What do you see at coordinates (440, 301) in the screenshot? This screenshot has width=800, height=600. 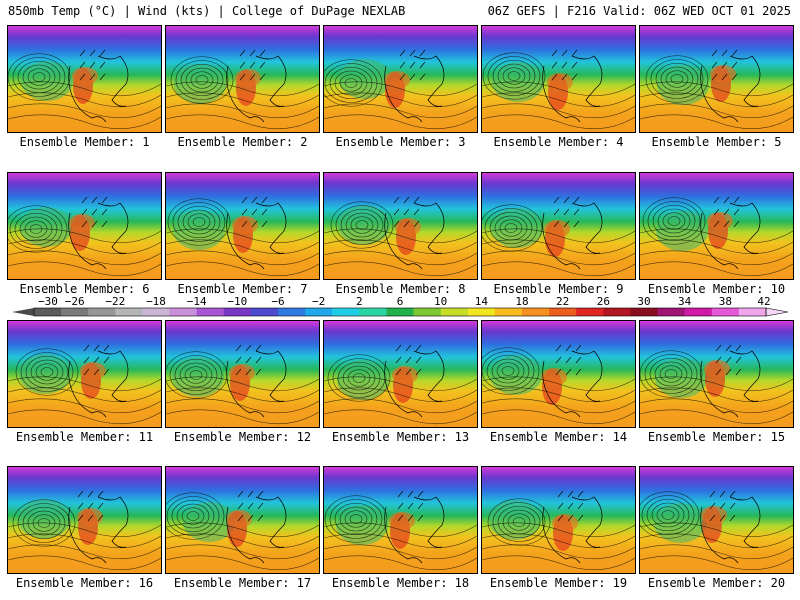 I see `colorbar-tick-label: 10` at bounding box center [440, 301].